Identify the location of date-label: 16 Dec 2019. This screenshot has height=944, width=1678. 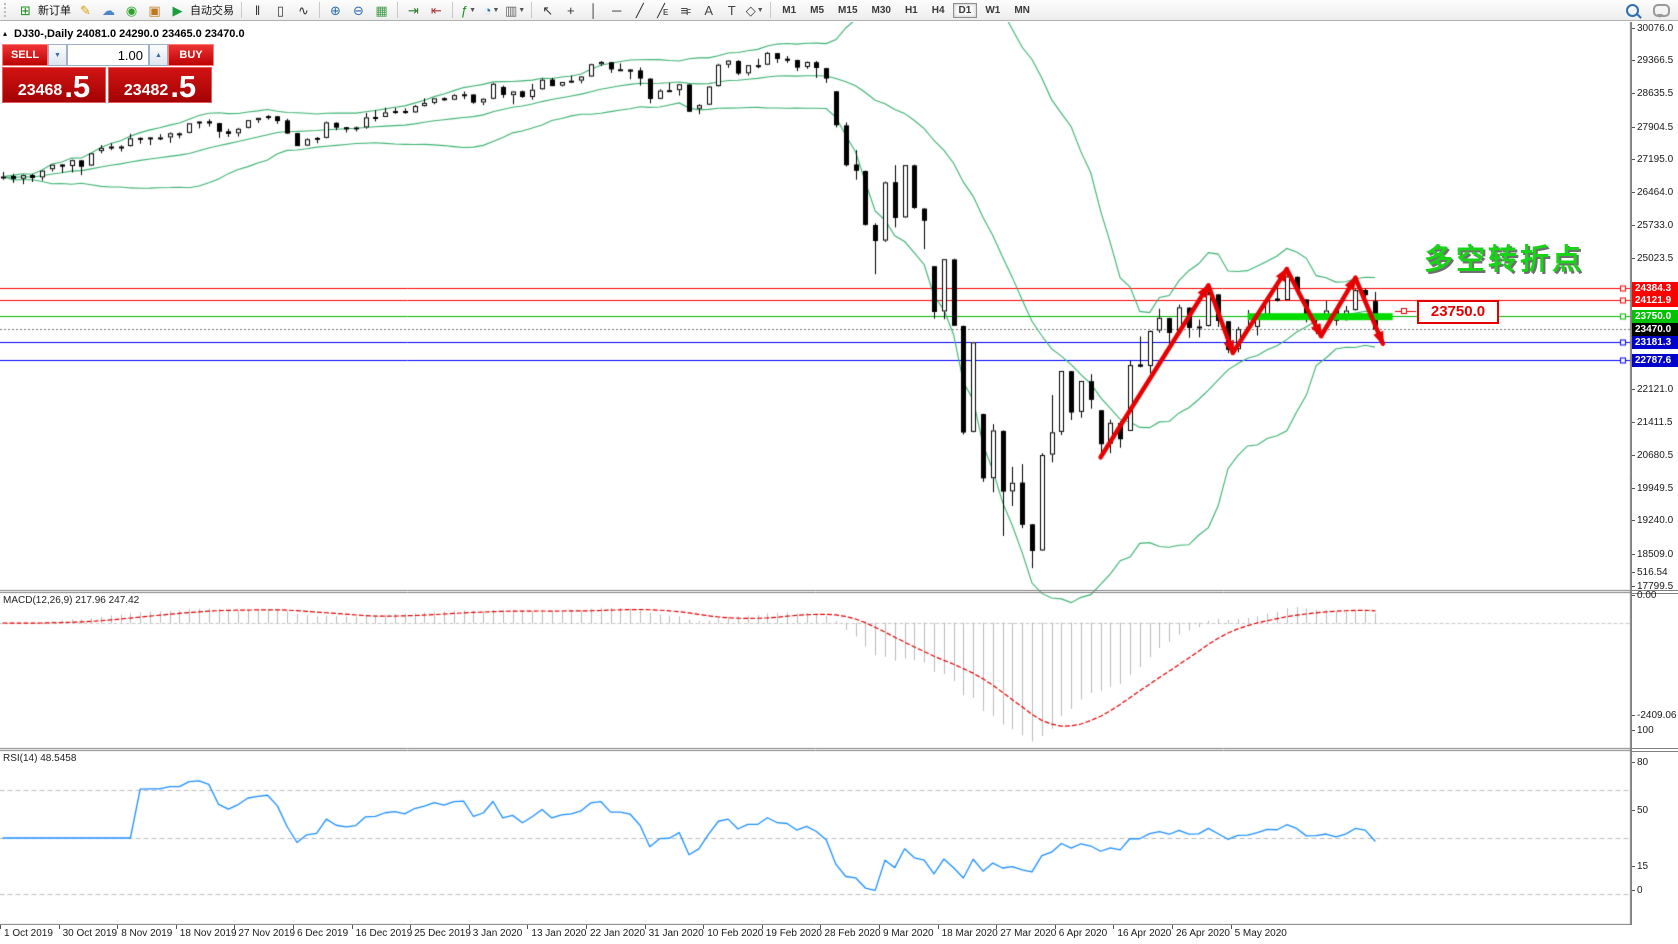
(382, 932).